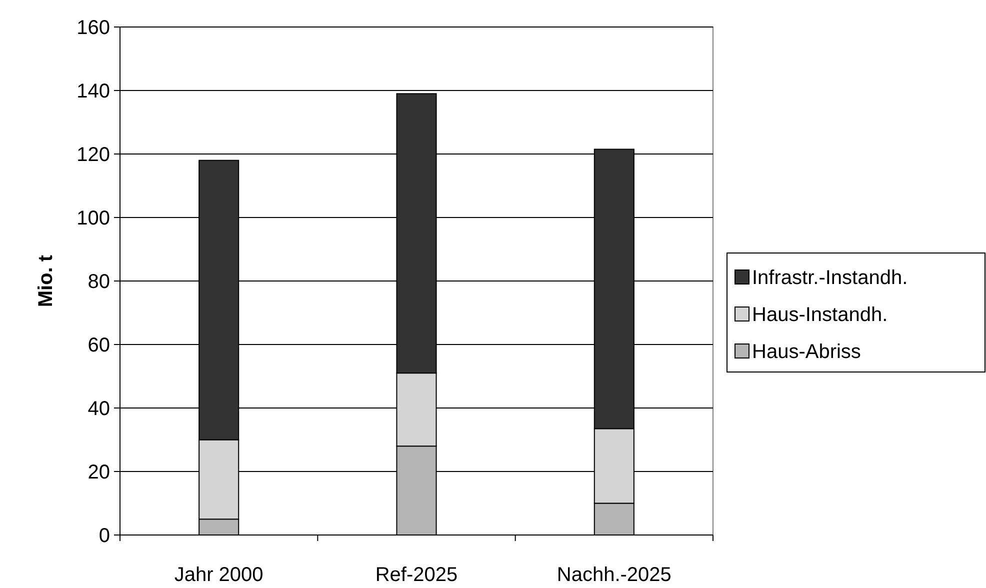  What do you see at coordinates (416, 575) in the screenshot?
I see `x-tick-label: Ref-2025` at bounding box center [416, 575].